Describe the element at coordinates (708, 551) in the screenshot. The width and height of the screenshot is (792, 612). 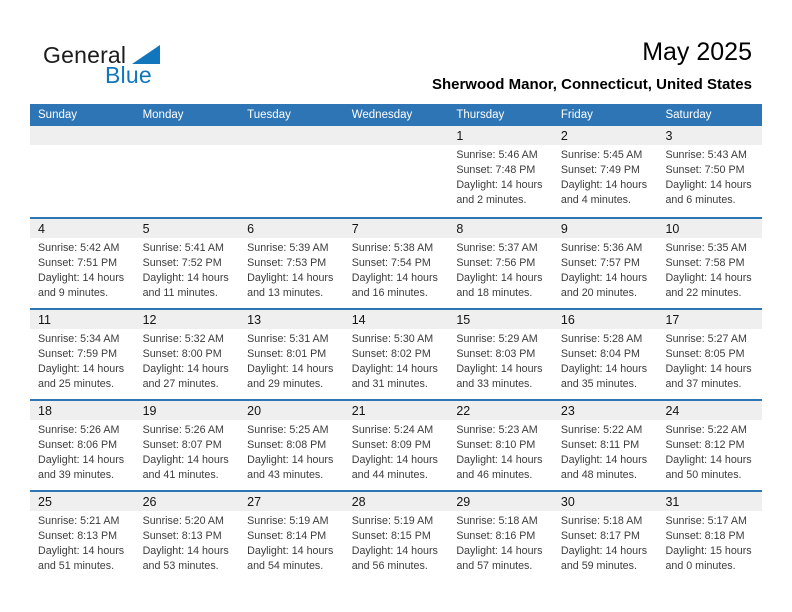
I see `day-daylight-text-line1: Daylight: 15 hours` at that location.